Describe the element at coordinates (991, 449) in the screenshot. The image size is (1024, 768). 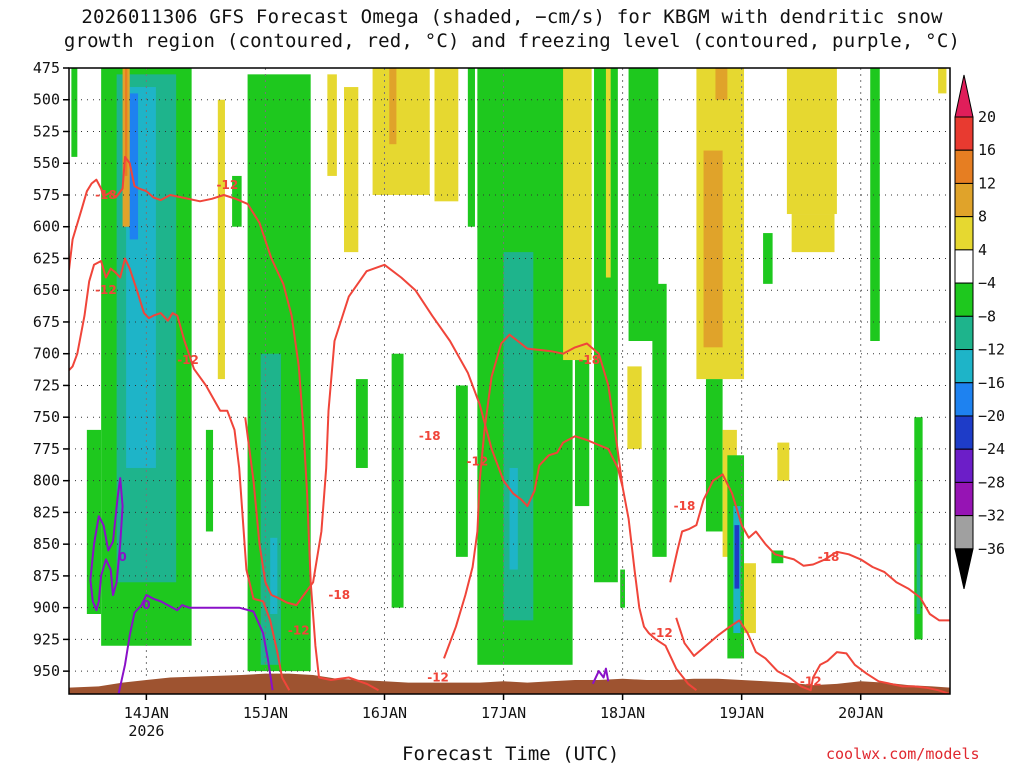
I see `colorbar-tick-label: −24` at that location.